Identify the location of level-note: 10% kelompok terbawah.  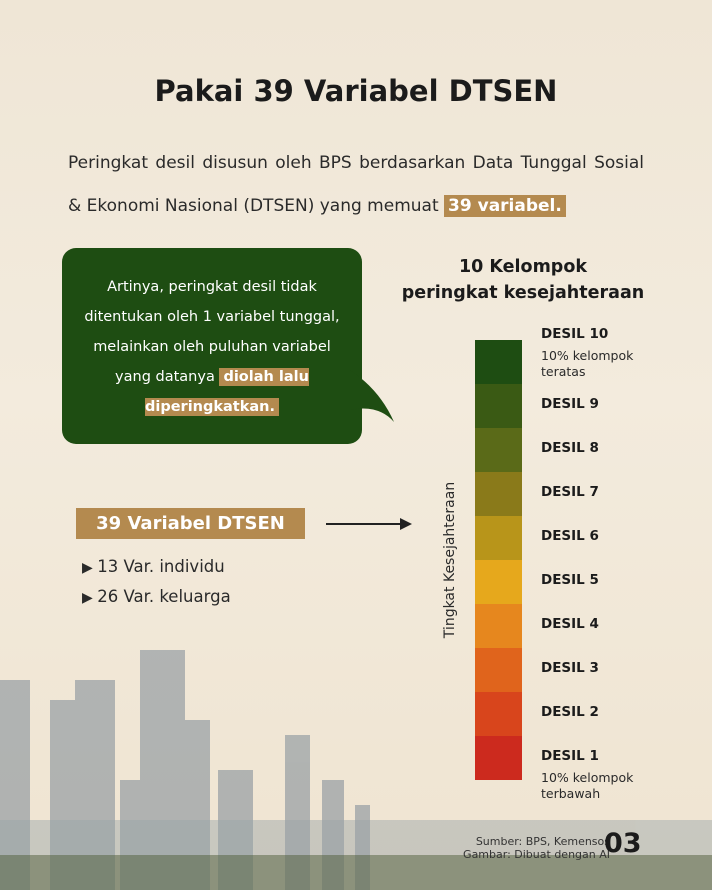
(587, 785).